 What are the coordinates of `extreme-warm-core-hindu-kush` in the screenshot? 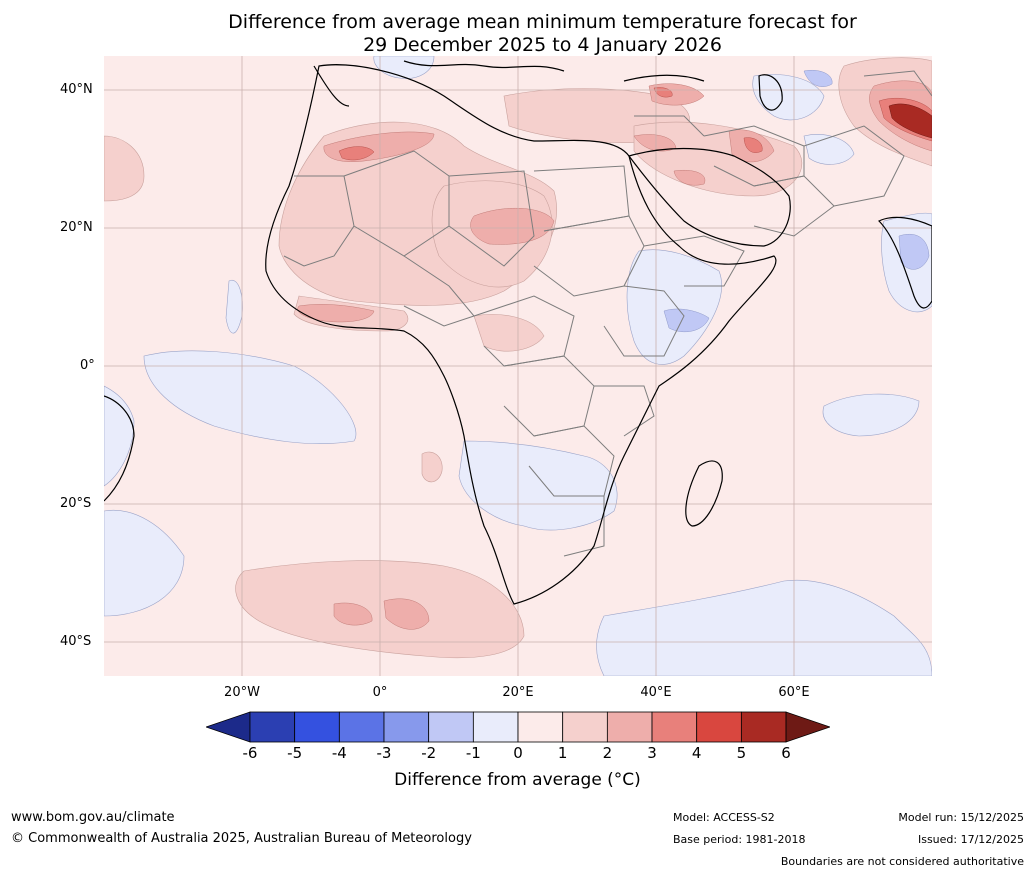 It's located at (910, 121).